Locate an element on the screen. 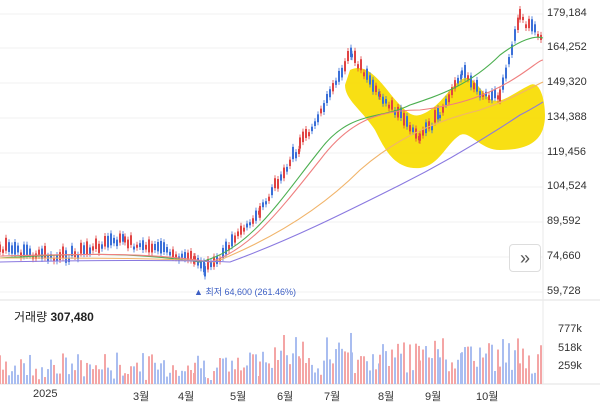 The image size is (600, 404). expand-chart-button: » is located at coordinates (525, 258).